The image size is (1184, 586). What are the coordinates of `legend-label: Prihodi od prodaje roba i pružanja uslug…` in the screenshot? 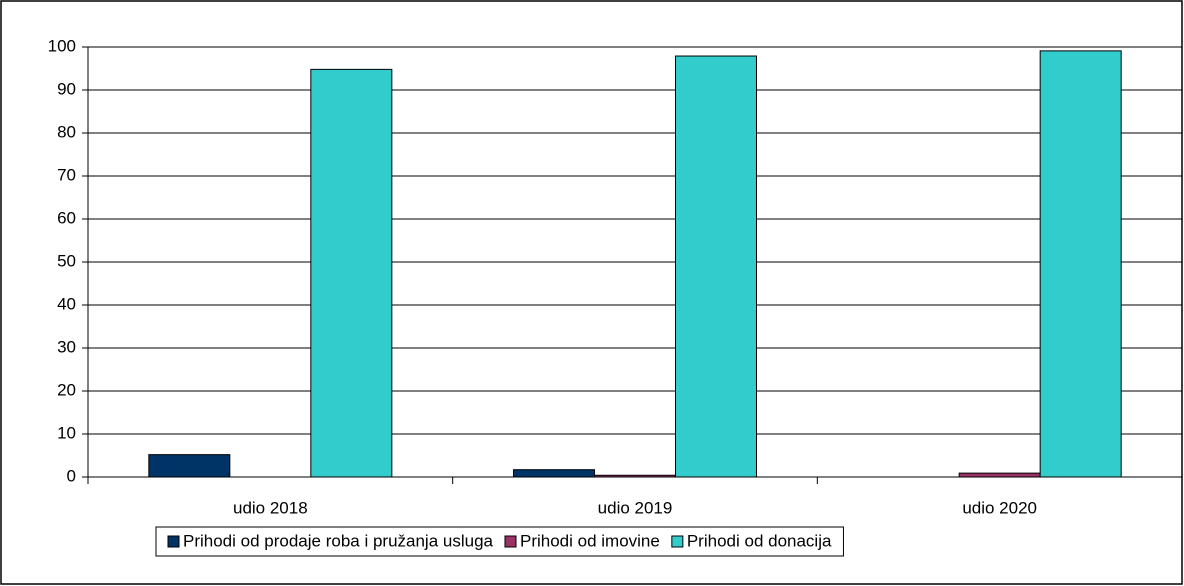 It's located at (338, 540).